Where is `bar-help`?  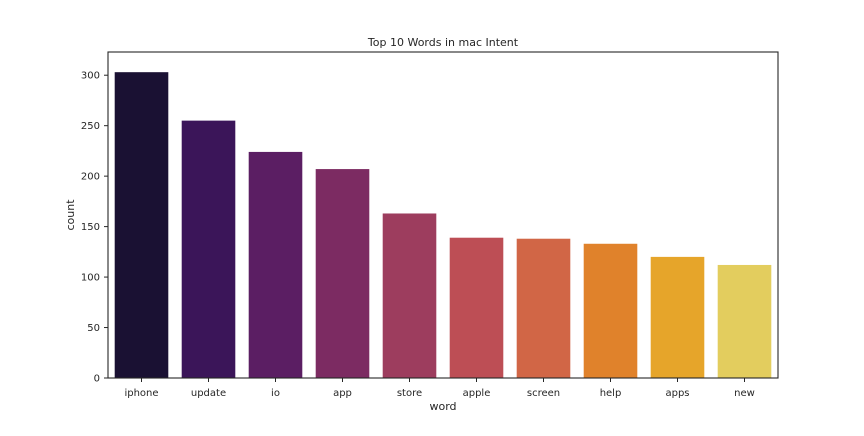 bar-help is located at coordinates (610, 310).